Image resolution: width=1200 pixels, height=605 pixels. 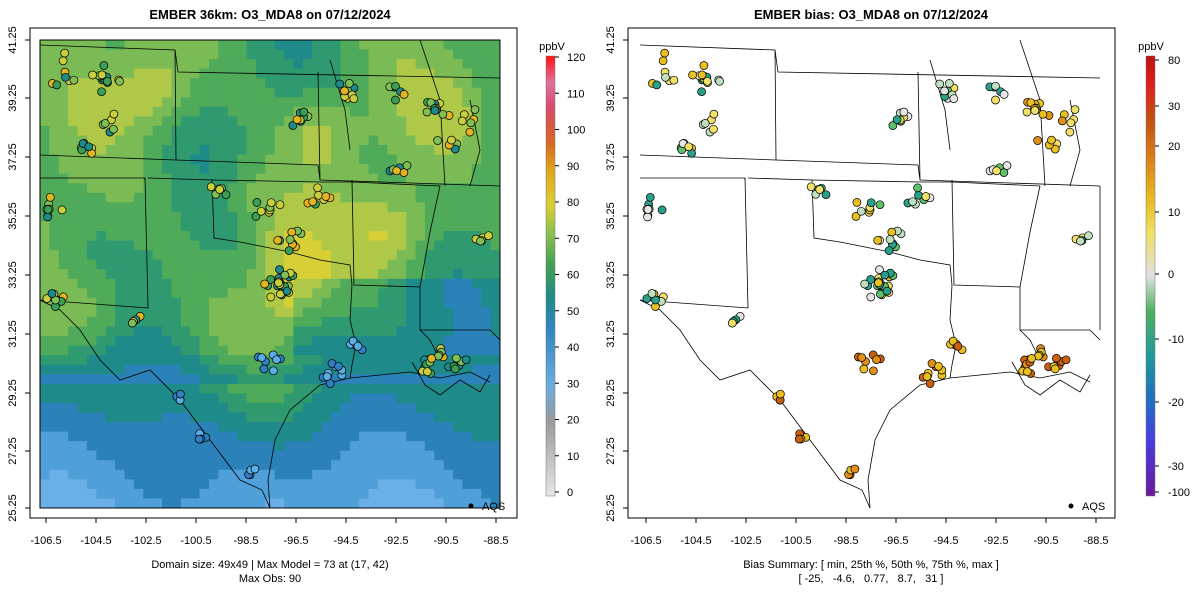 I want to click on x-tick-label: -104.5, so click(x=695, y=541).